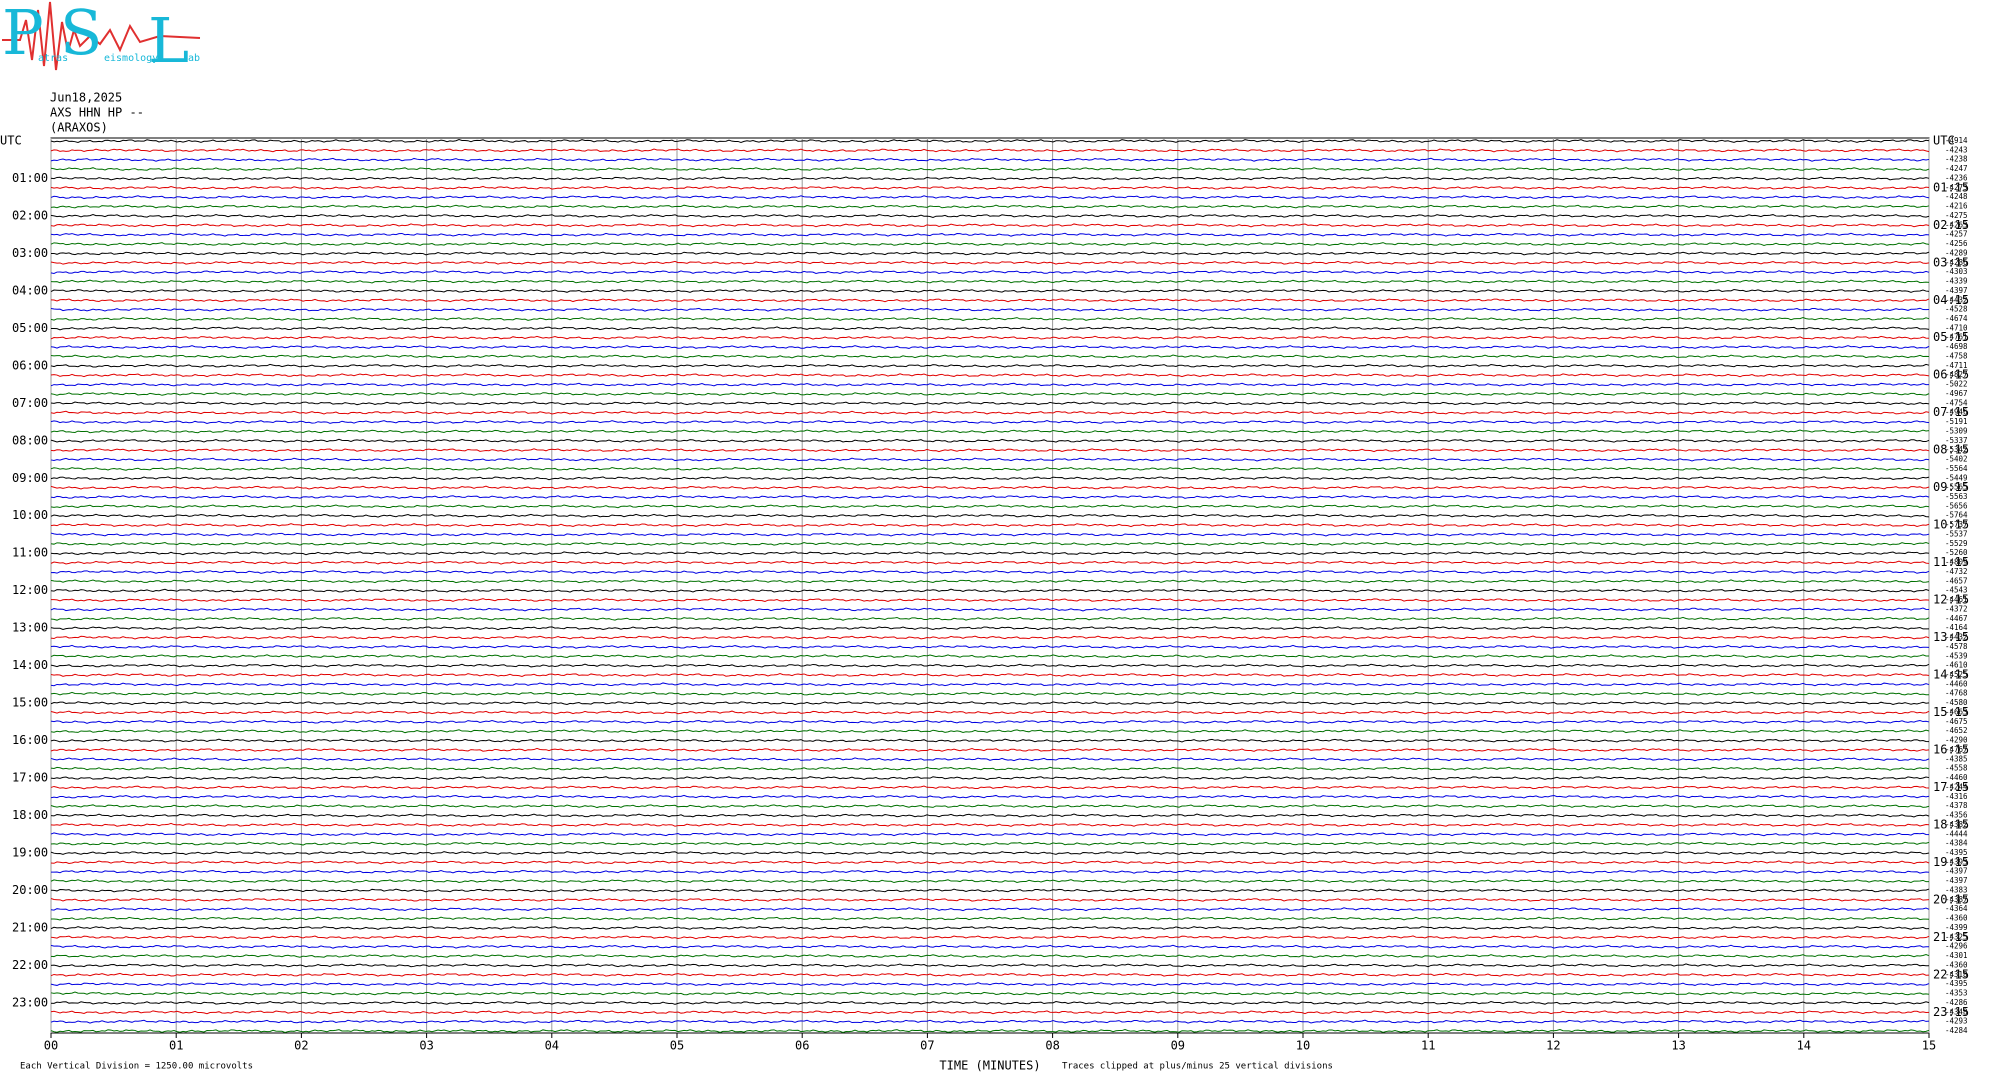  I want to click on row-offset: -4914, so click(1956, 140).